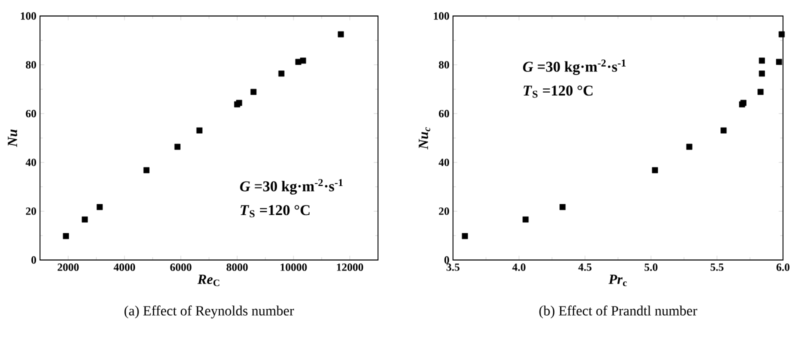 The width and height of the screenshot is (800, 339). Describe the element at coordinates (618, 312) in the screenshot. I see `text: (b) Effect of Prandtl number` at that location.